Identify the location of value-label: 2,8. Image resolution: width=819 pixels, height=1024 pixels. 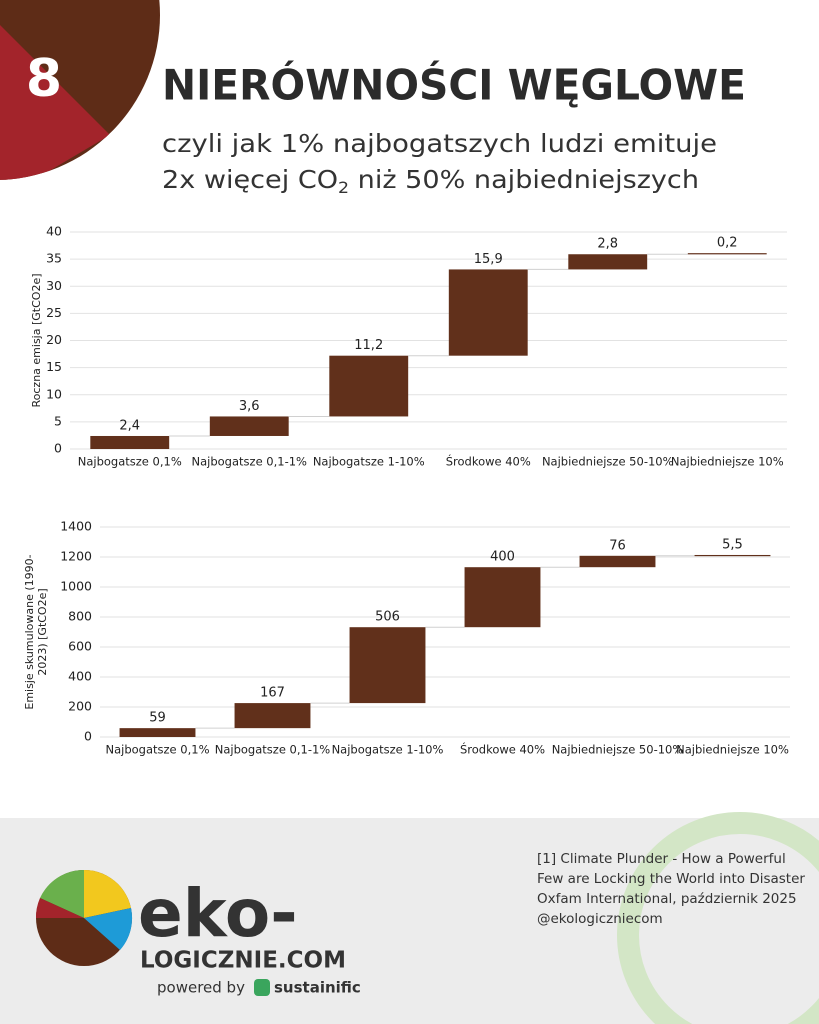
(607, 244).